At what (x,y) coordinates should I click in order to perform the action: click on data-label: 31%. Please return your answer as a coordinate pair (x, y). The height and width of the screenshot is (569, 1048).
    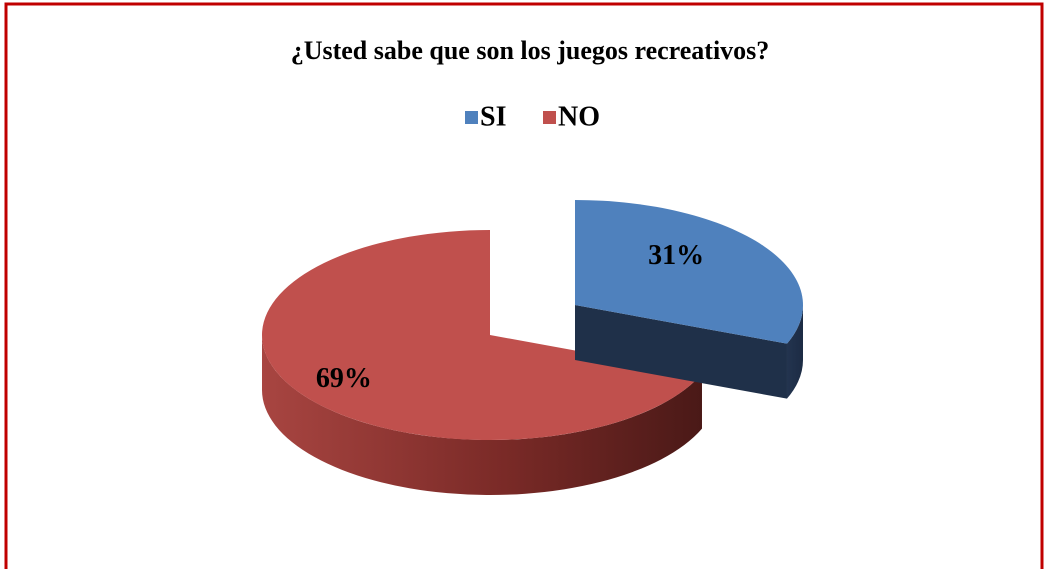
    Looking at the image, I should click on (676, 255).